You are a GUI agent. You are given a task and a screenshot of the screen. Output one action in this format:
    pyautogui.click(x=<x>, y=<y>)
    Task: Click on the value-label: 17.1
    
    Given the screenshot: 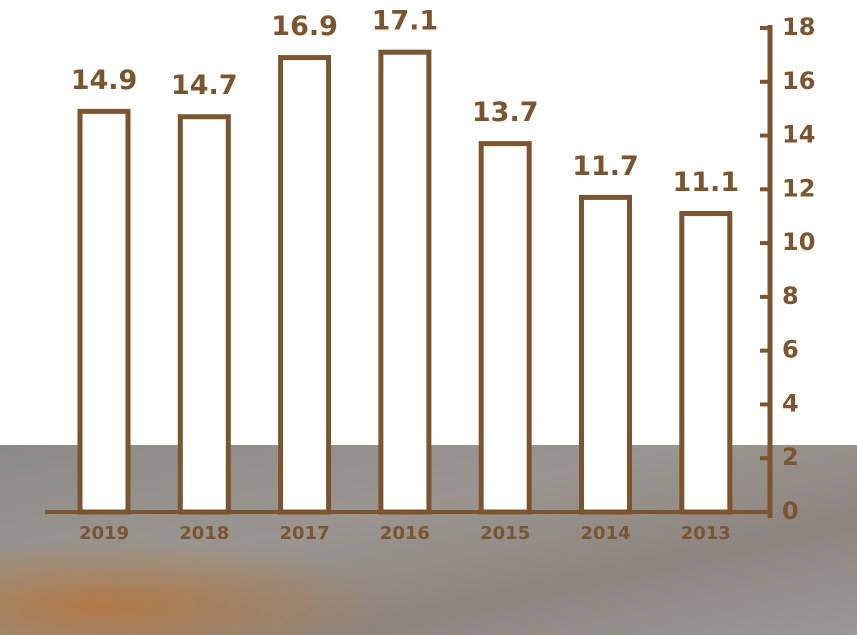 What is the action you would take?
    pyautogui.click(x=405, y=21)
    